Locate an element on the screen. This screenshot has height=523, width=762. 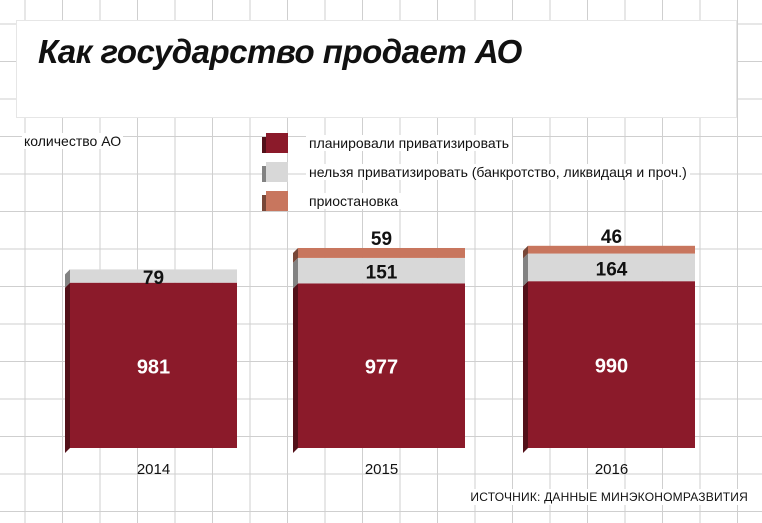
data-label-2015-series-2: 59 is located at coordinates (381, 239).